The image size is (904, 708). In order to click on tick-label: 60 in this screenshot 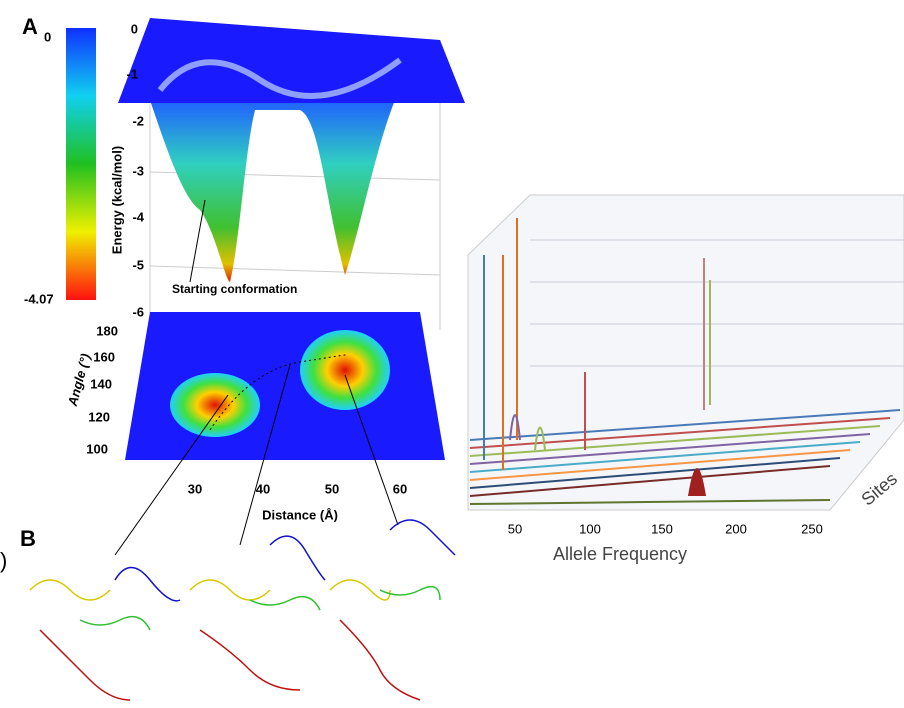, I will do `click(400, 488)`.